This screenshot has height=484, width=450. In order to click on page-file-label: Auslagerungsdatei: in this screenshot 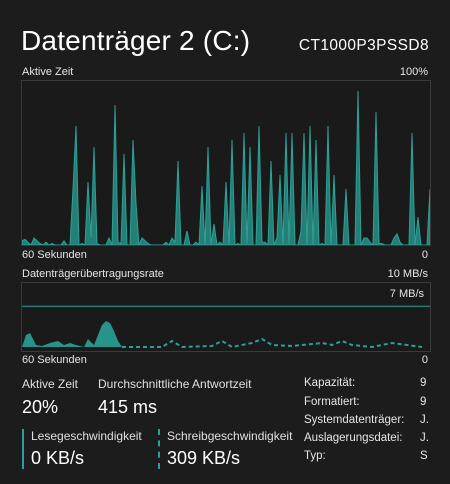, I will do `click(353, 438)`.